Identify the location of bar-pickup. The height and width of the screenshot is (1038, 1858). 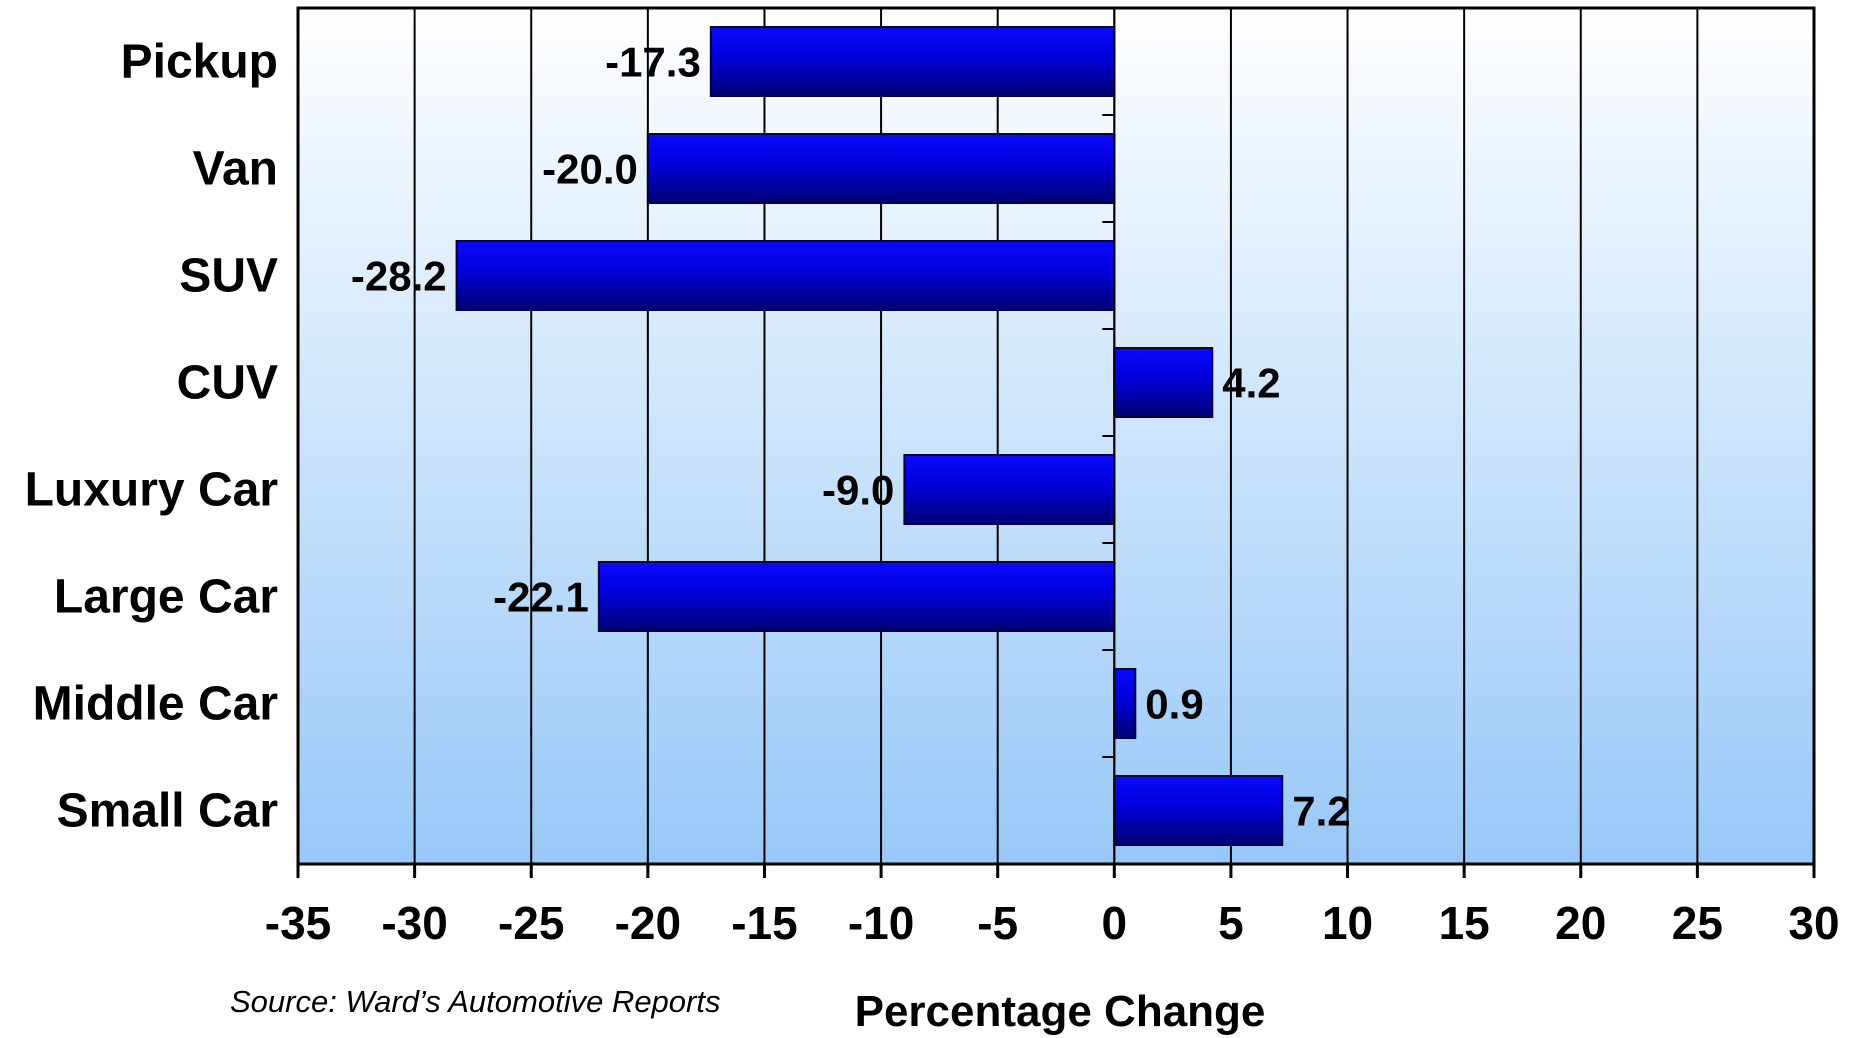
(912, 61).